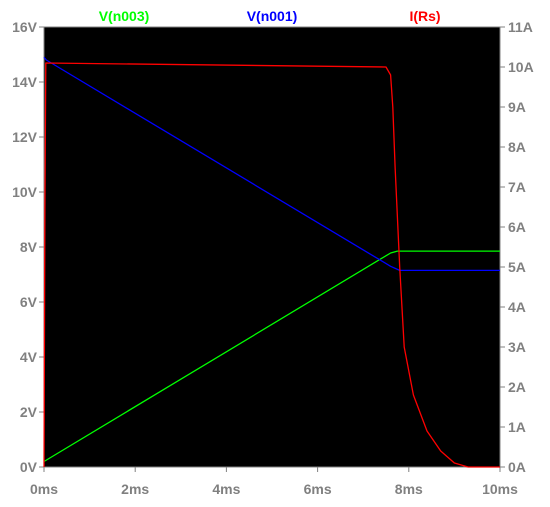  I want to click on legend-entry: I(Rs), so click(424, 16).